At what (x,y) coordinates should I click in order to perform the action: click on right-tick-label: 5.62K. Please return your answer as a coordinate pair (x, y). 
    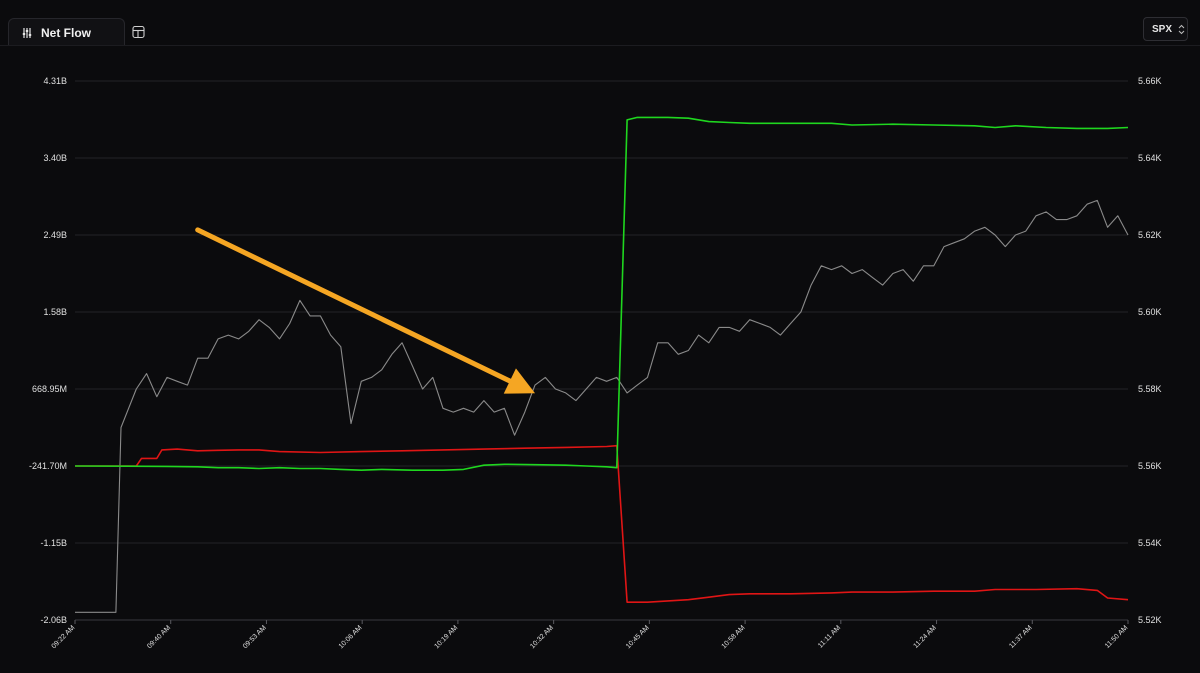
    Looking at the image, I should click on (1150, 235).